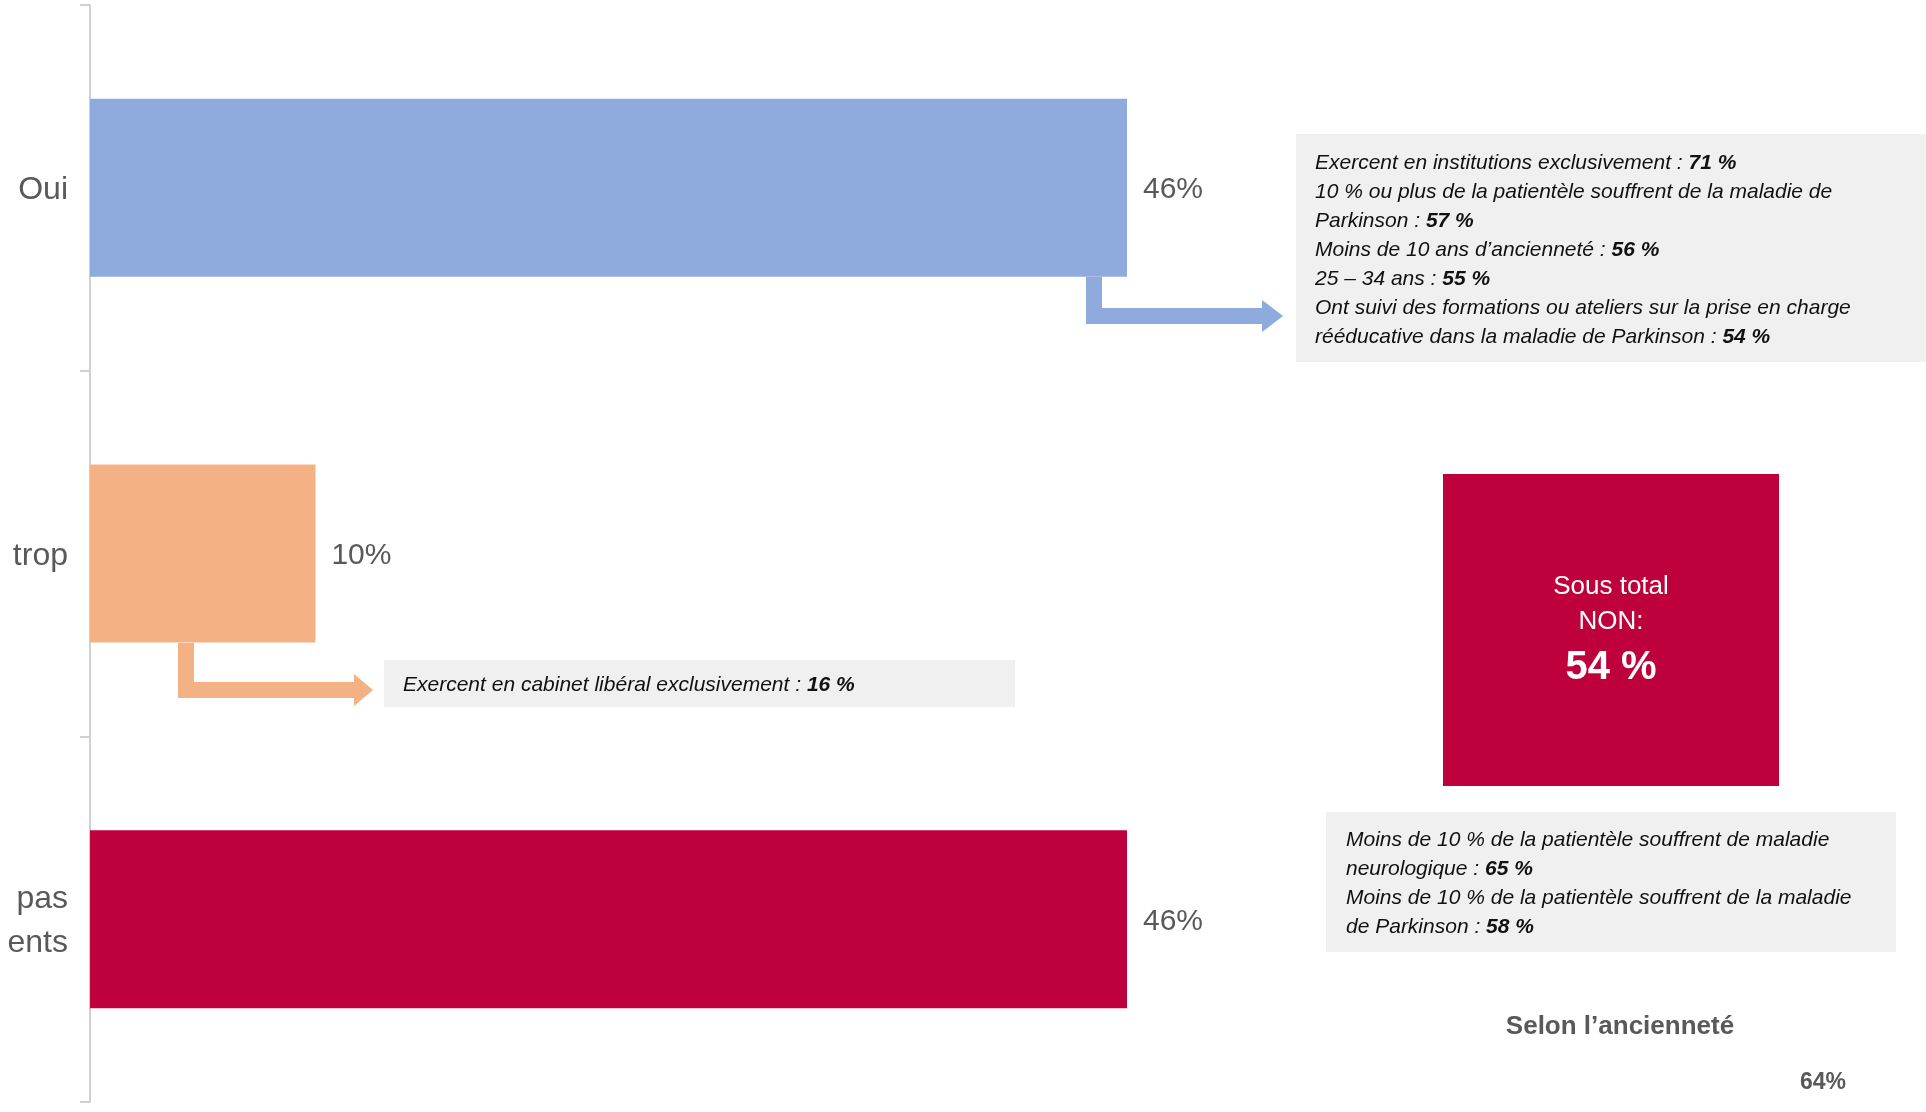 The width and height of the screenshot is (1926, 1112). What do you see at coordinates (629, 684) in the screenshot?
I see `annotation: Exercent en cabinet libéral exclusivement : 16 %` at bounding box center [629, 684].